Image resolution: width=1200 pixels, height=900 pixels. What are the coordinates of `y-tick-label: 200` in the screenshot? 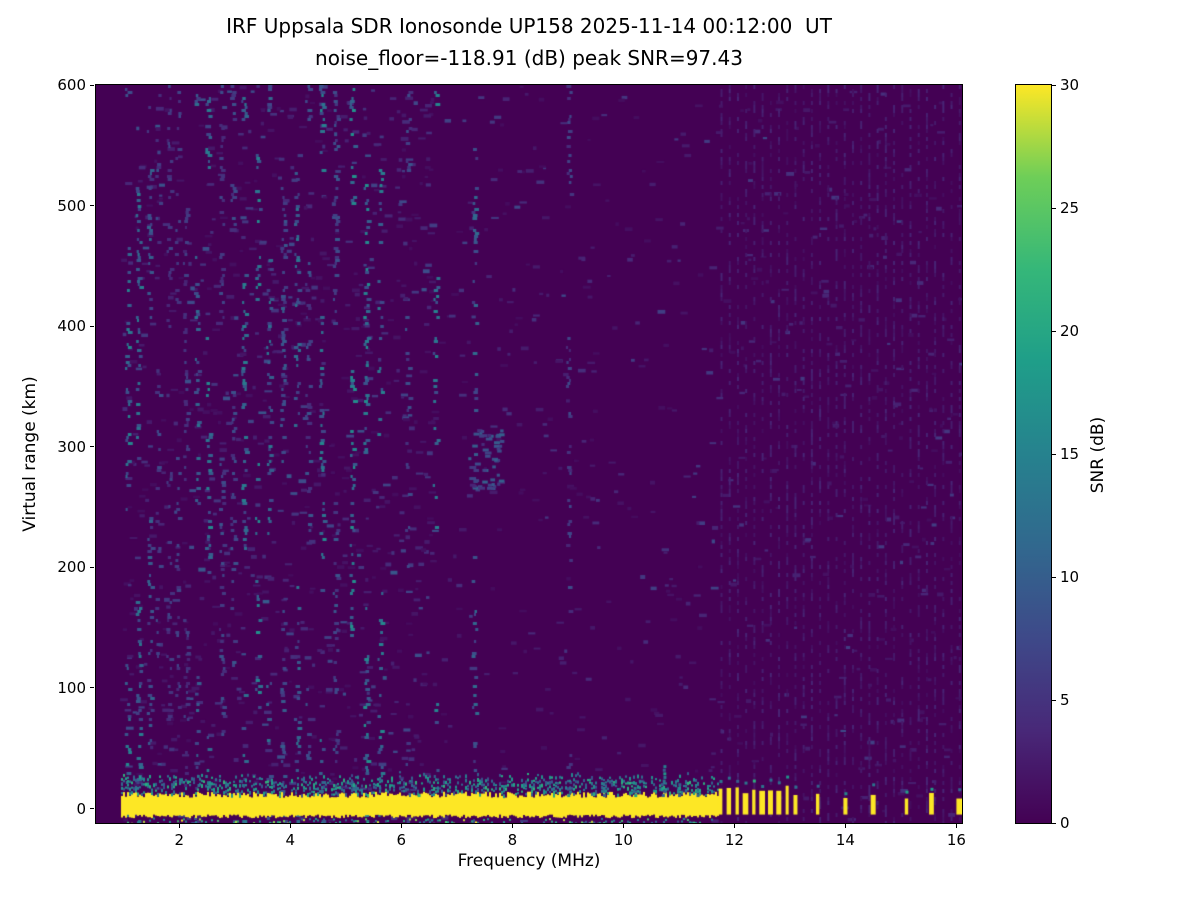 It's located at (71, 567).